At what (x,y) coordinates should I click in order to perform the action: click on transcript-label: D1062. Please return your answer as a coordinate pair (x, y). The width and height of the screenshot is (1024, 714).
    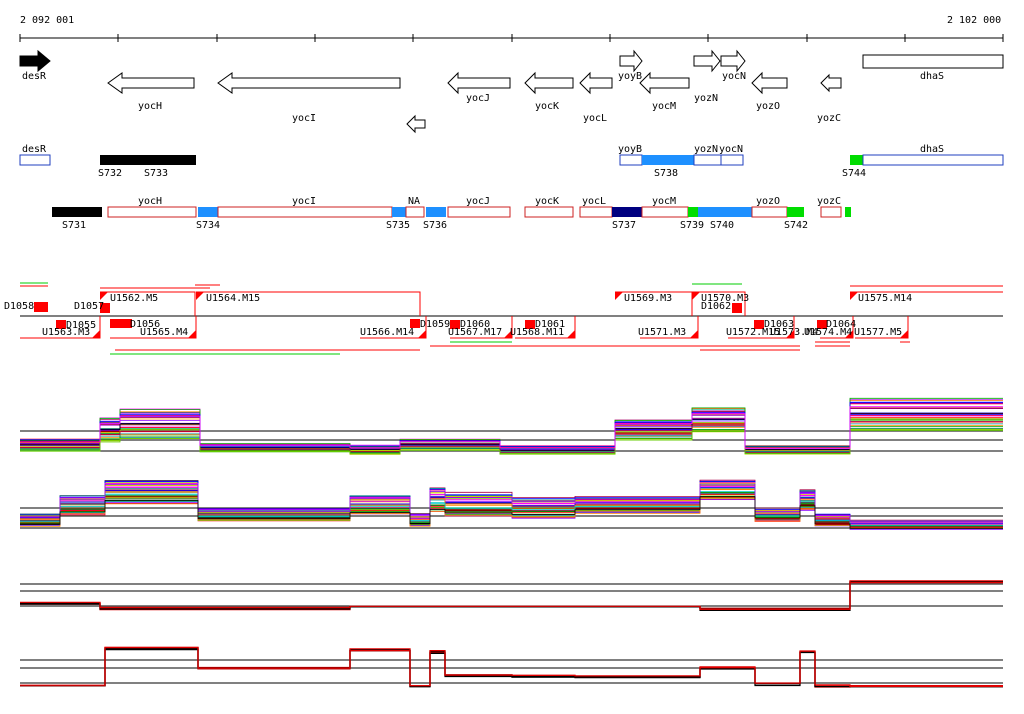
    Looking at the image, I should click on (716, 306).